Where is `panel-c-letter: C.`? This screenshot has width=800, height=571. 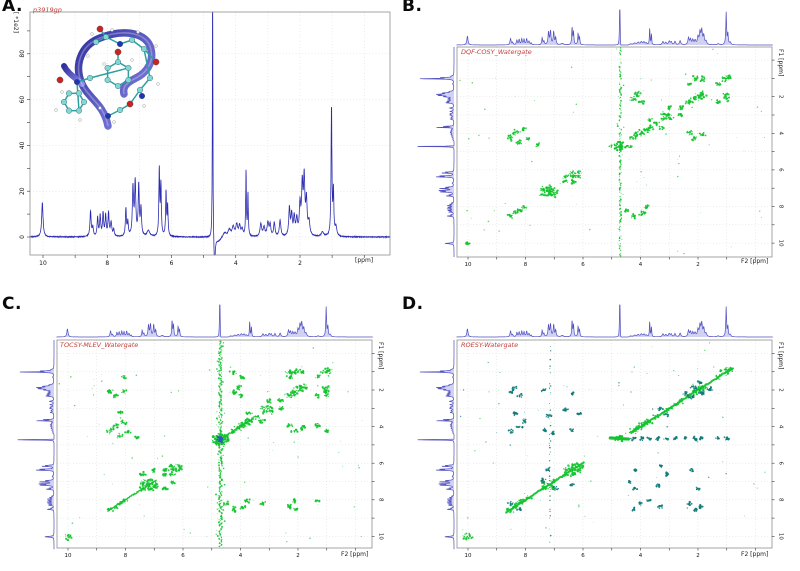
panel-c-letter: C. is located at coordinates (12, 304).